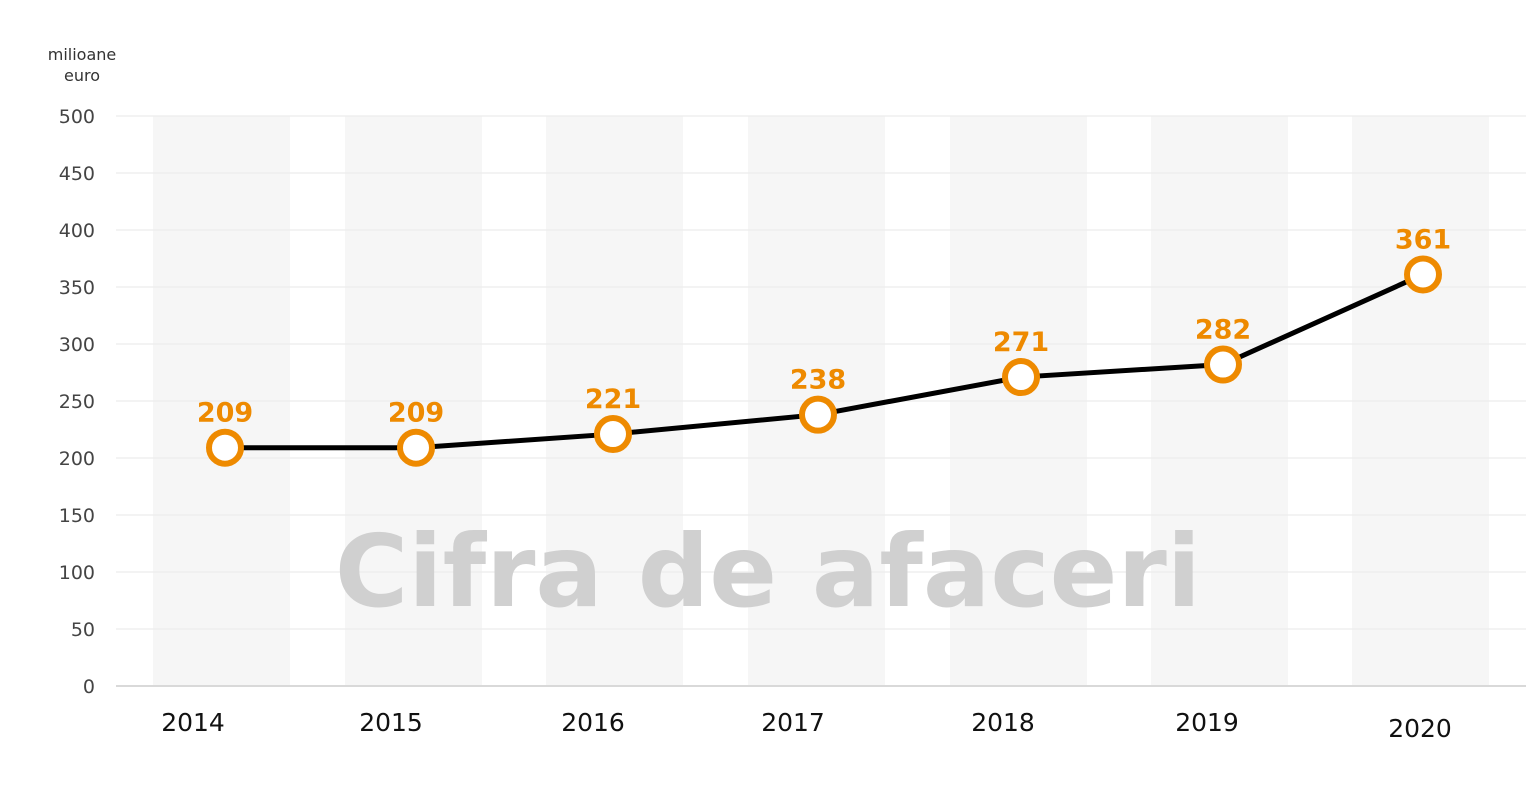  I want to click on data-label-2016: 221, so click(613, 399).